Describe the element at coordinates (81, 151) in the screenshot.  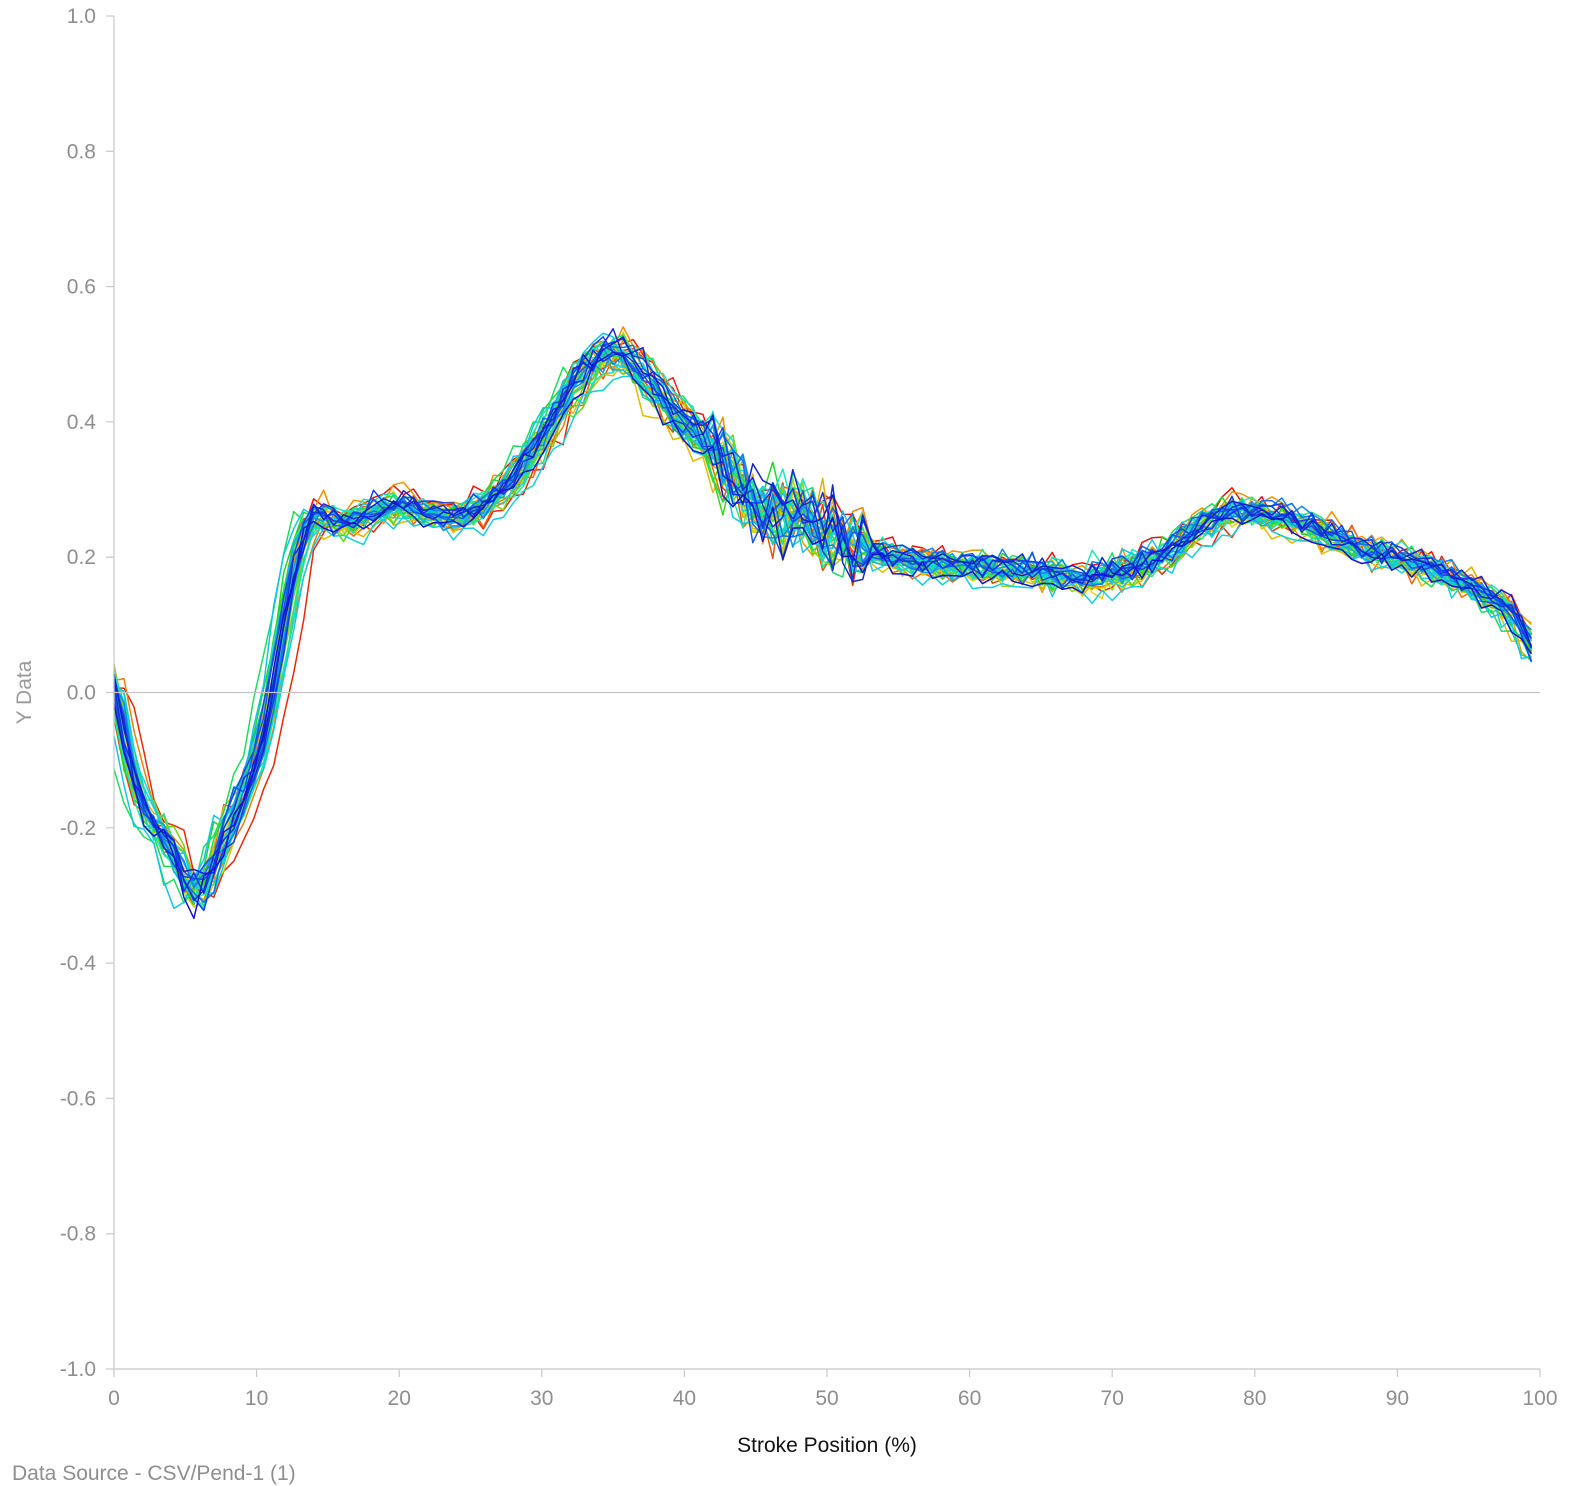
I see `y-tick-label: 0.8` at that location.